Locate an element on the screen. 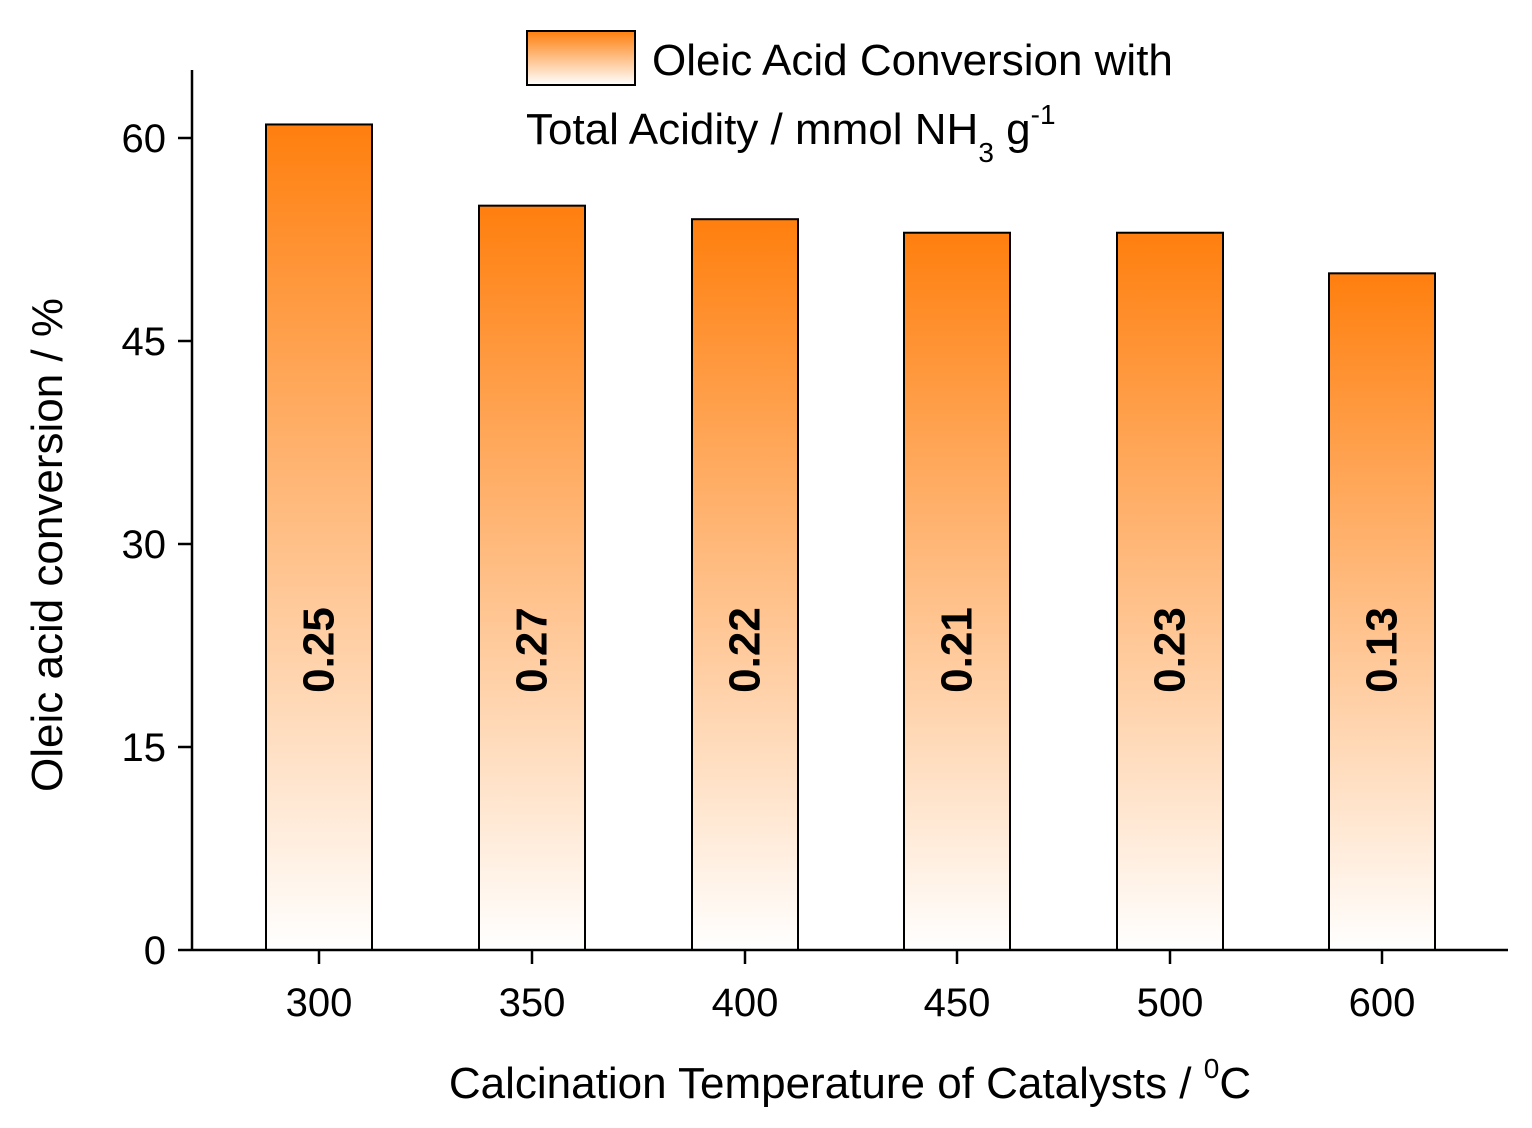  x-tick-label-450: 450 is located at coordinates (957, 1003).